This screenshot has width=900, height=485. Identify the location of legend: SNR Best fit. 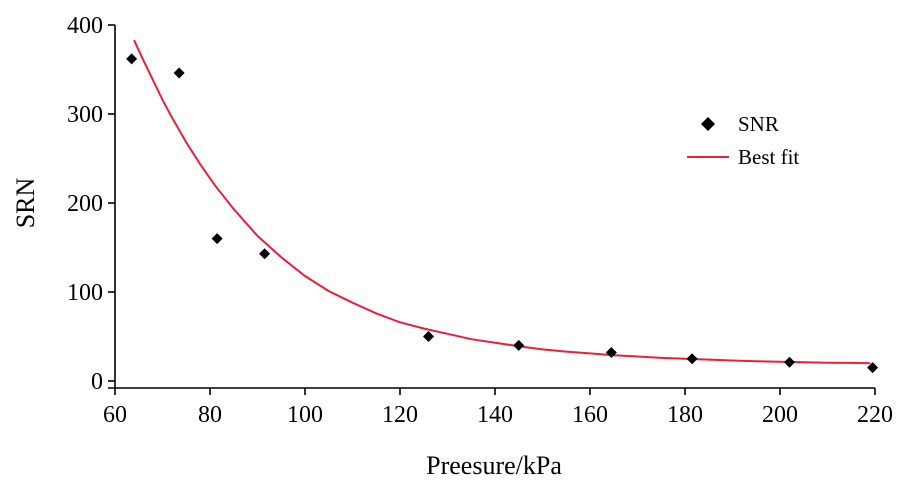
(743, 140).